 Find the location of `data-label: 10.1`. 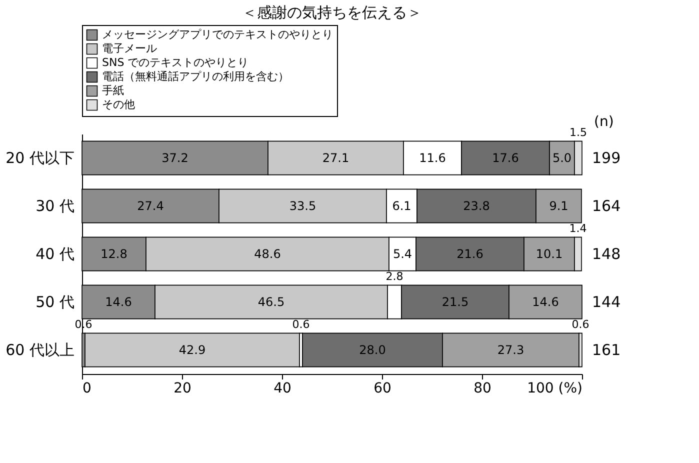

data-label: 10.1 is located at coordinates (549, 254).